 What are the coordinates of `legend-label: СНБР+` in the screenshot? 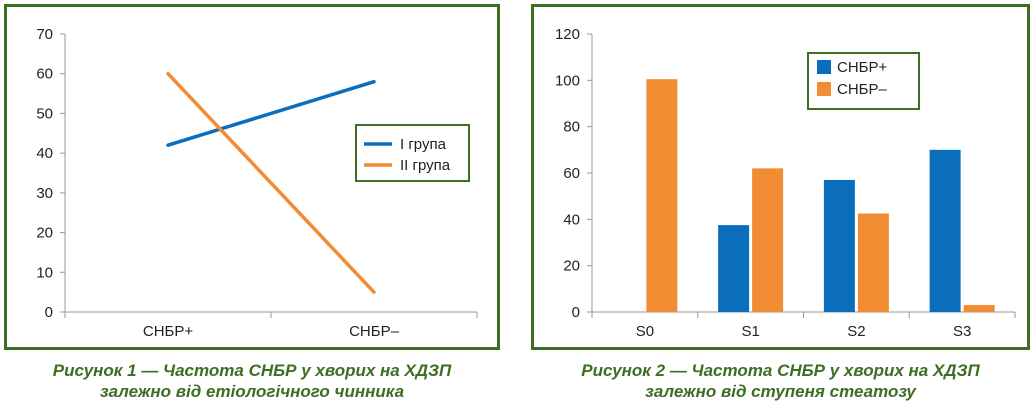 It's located at (862, 67).